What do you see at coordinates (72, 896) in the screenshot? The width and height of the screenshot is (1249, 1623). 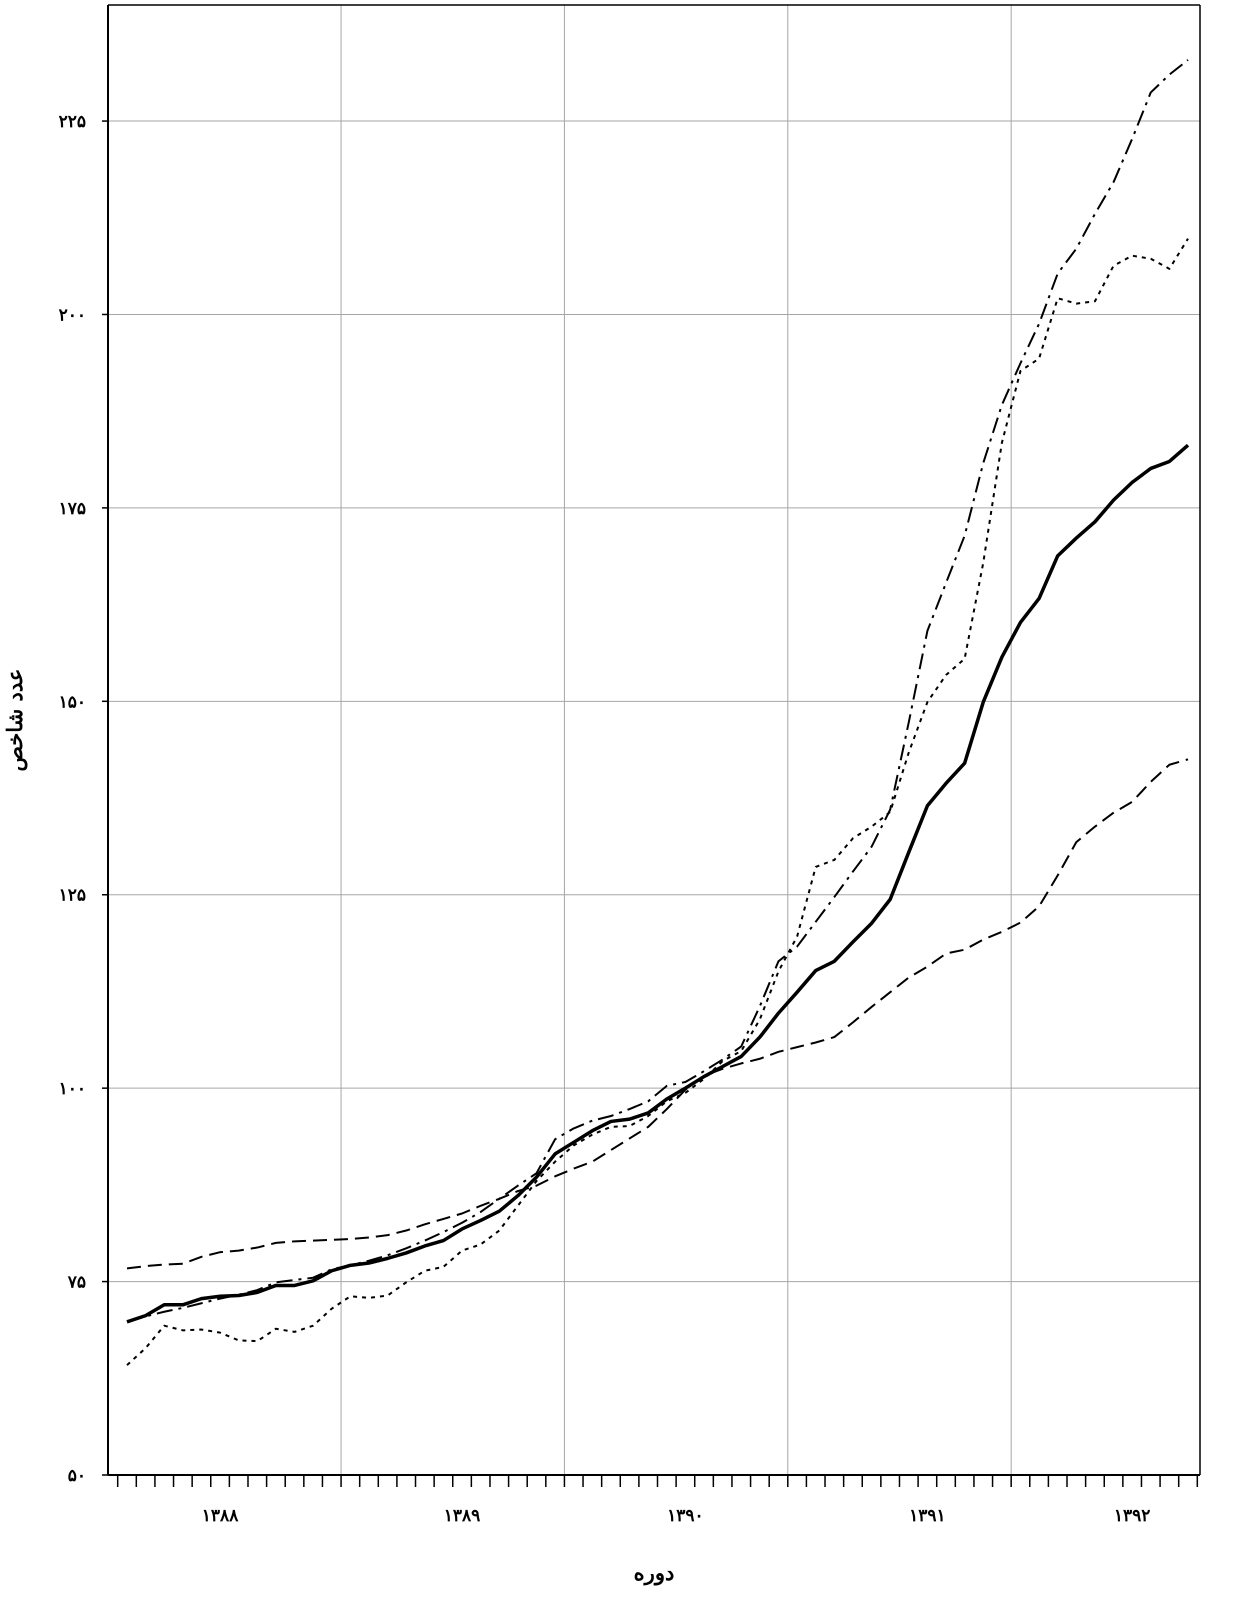 I see `y-tick-label: ۱۲۵` at bounding box center [72, 896].